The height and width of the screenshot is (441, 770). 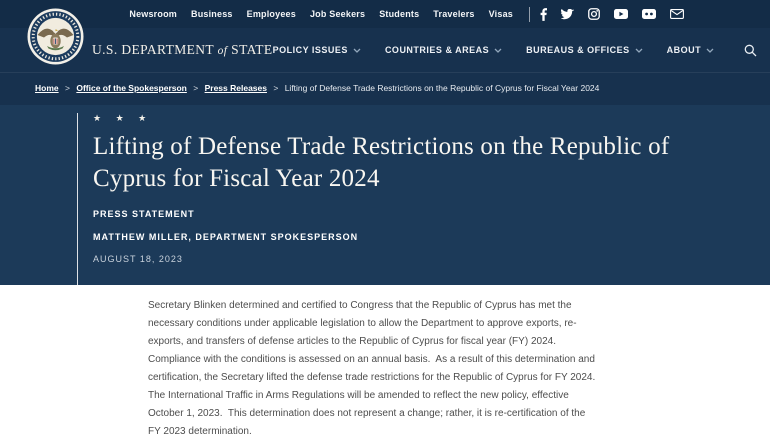 What do you see at coordinates (271, 14) in the screenshot?
I see `topbar-link-employees: Employees` at bounding box center [271, 14].